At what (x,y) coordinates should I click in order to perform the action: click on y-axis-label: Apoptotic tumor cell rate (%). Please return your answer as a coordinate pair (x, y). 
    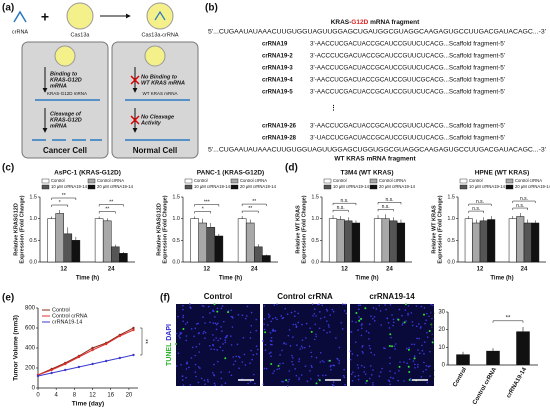
    Looking at the image, I should click on (432, 347).